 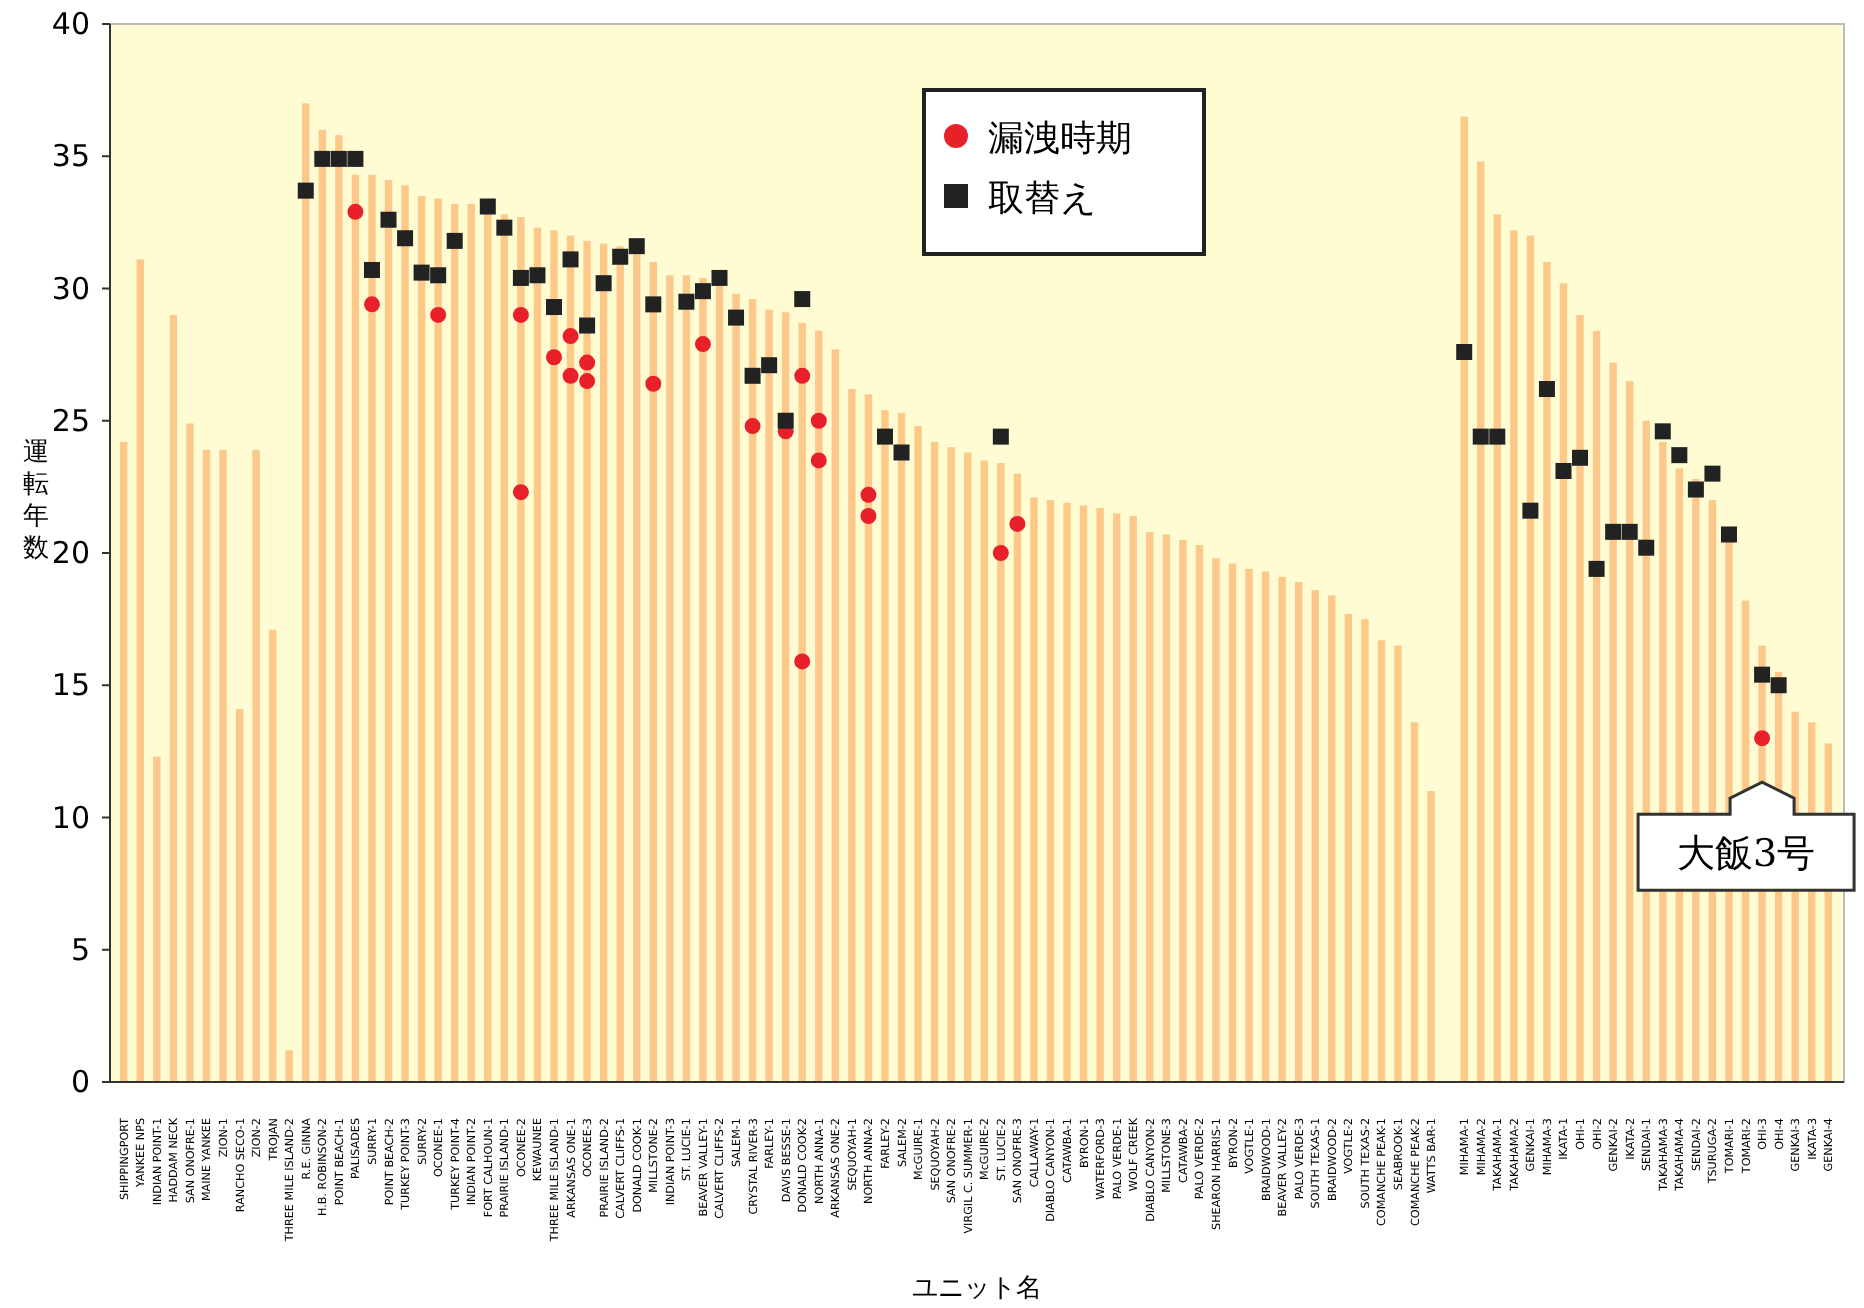 I want to click on y-tick-label: 35, so click(x=70, y=156).